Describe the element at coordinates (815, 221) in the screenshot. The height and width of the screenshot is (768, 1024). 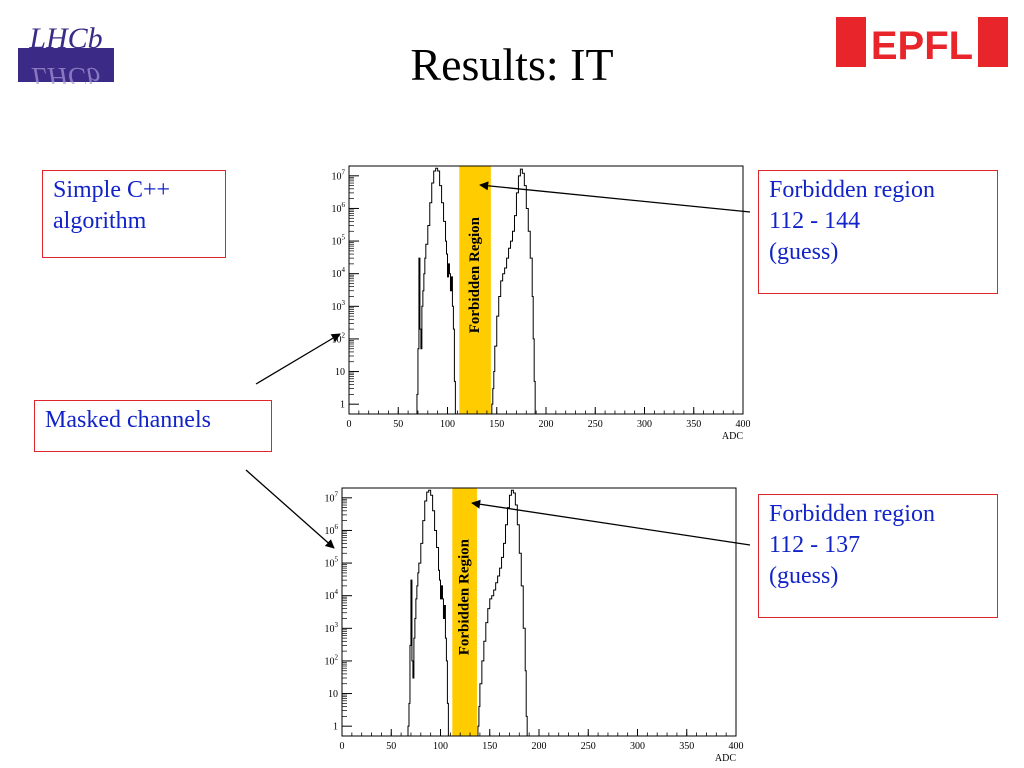
I see `callout-line: 112 - 144` at that location.